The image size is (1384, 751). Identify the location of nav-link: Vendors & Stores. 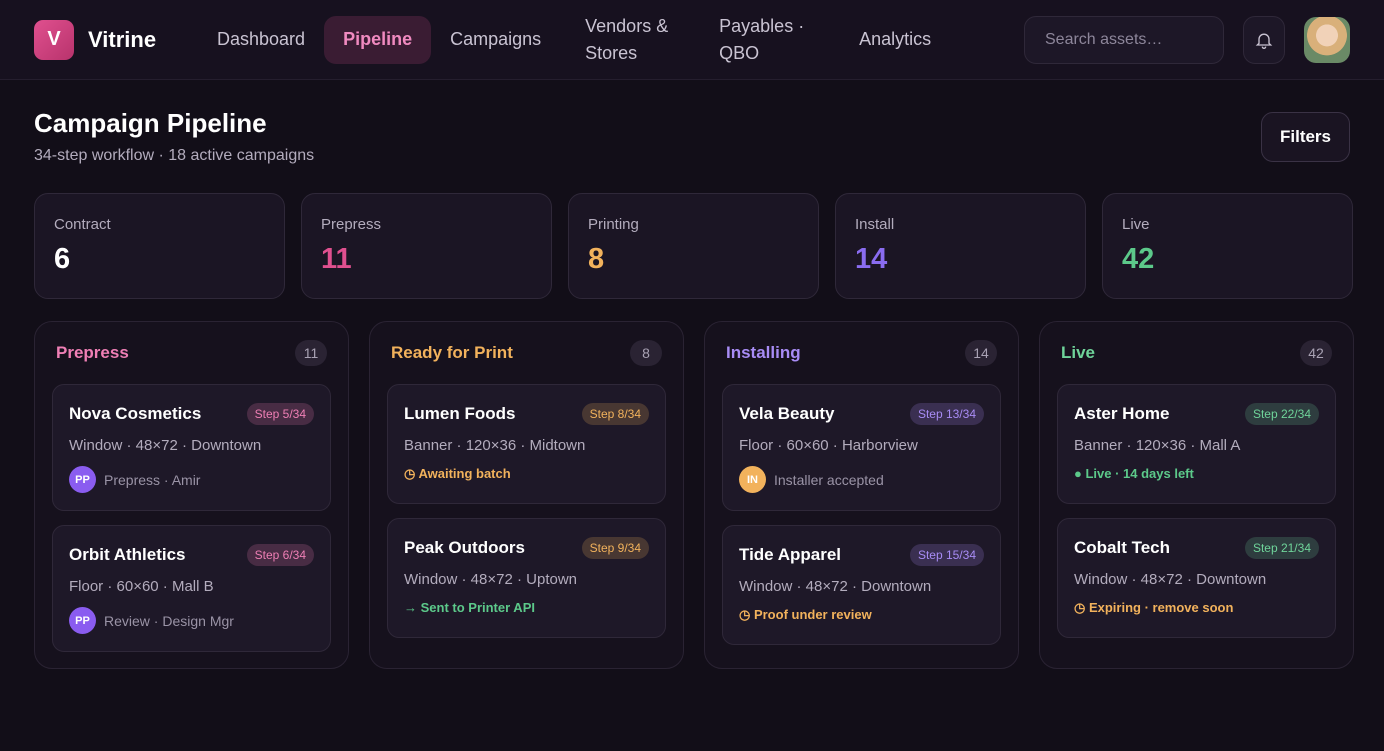
(627, 39).